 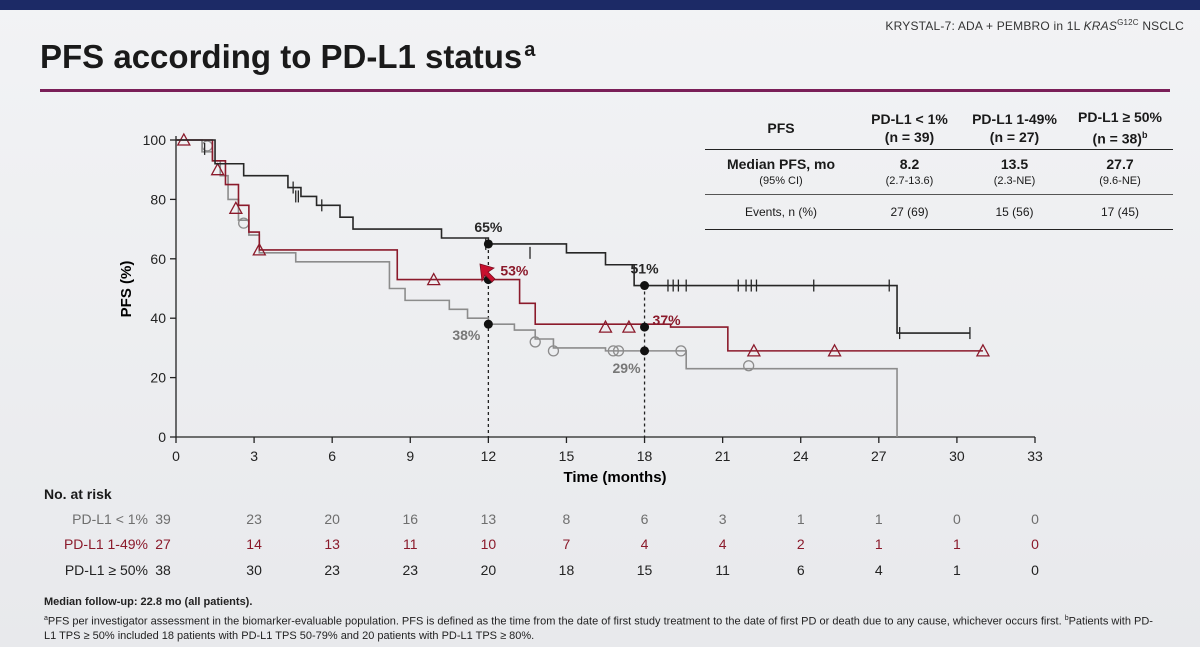 I want to click on study-tag-gene: KRAS, so click(x=1100, y=26).